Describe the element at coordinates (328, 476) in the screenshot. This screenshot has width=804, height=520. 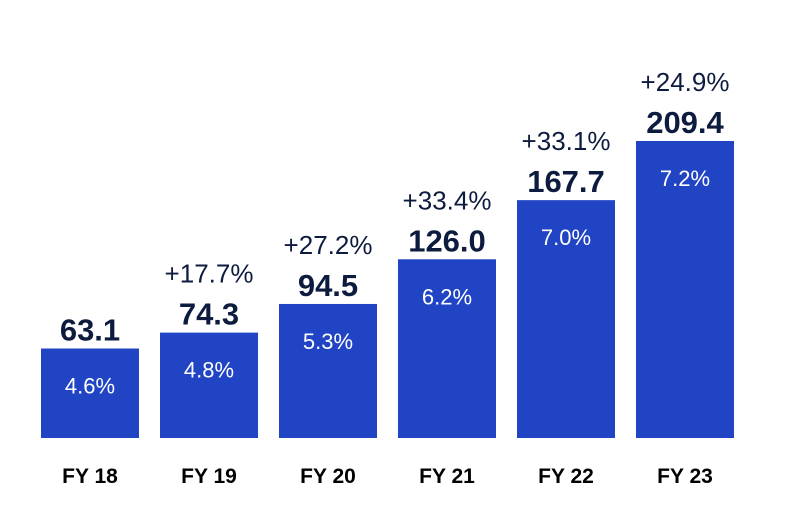
I see `category-label: FY 20` at that location.